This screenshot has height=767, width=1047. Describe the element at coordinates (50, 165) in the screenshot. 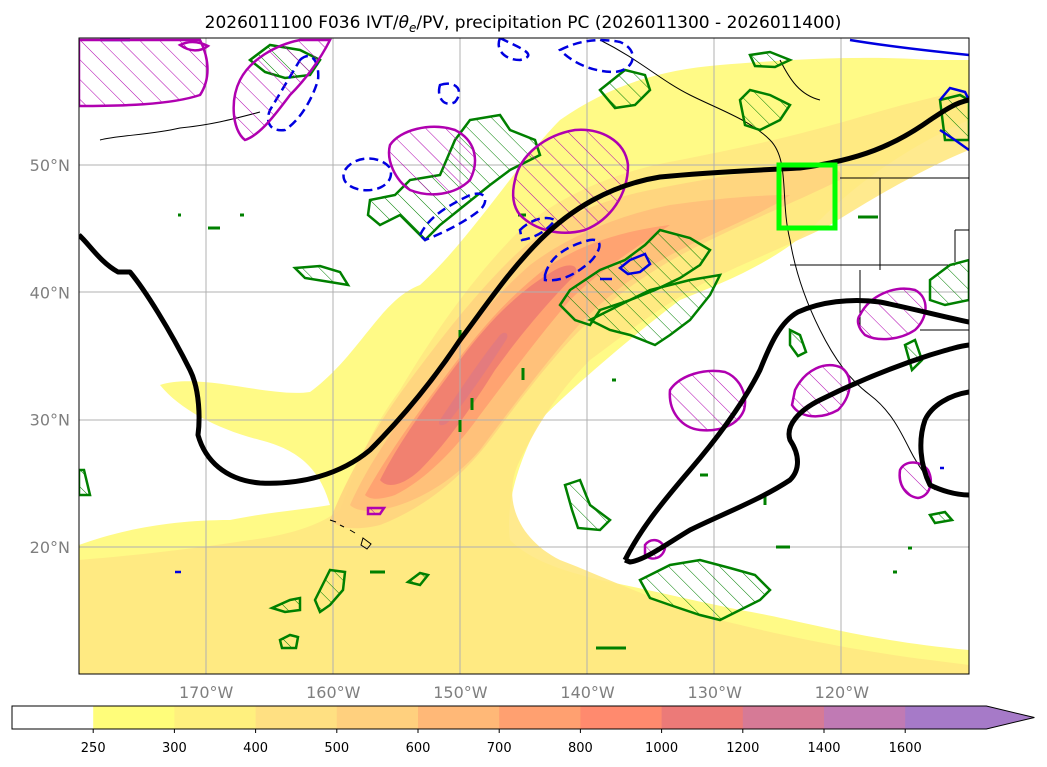

I see `y-tick-label: 50°N` at that location.